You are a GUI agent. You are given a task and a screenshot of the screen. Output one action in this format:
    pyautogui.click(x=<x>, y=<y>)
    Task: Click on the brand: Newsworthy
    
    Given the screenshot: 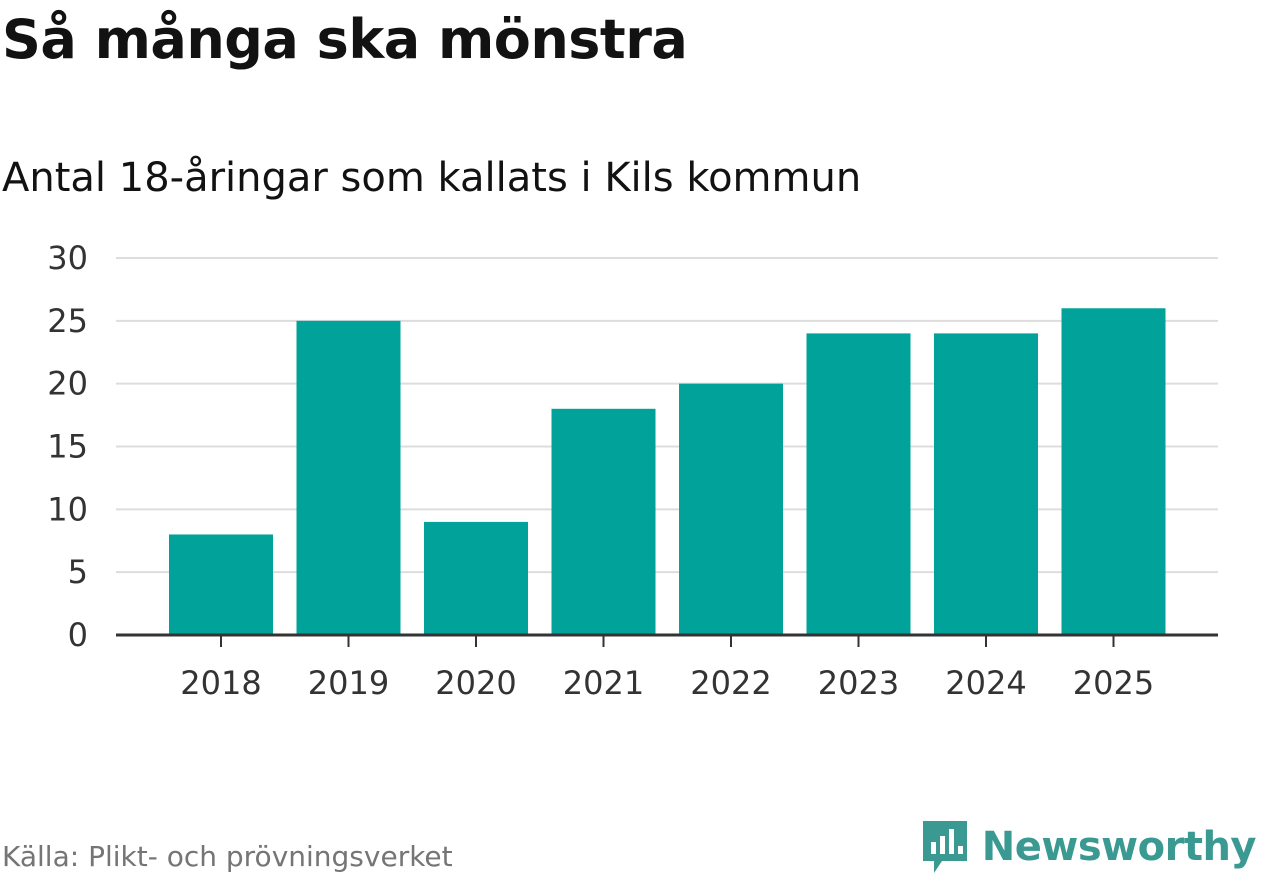 What is the action you would take?
    pyautogui.click(x=1088, y=847)
    